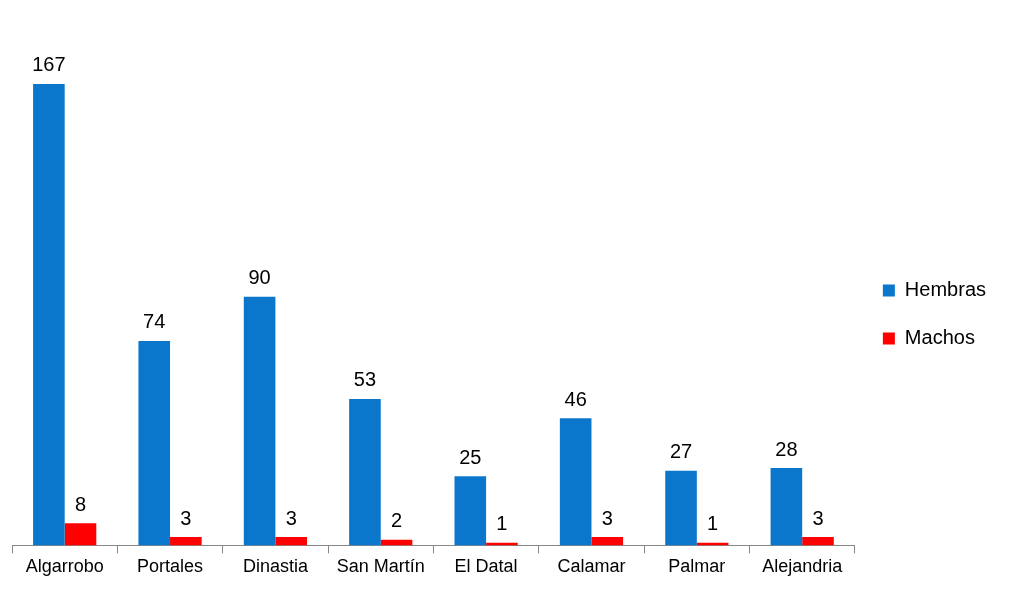  Describe the element at coordinates (939, 337) in the screenshot. I see `legend-label: Machos` at that location.